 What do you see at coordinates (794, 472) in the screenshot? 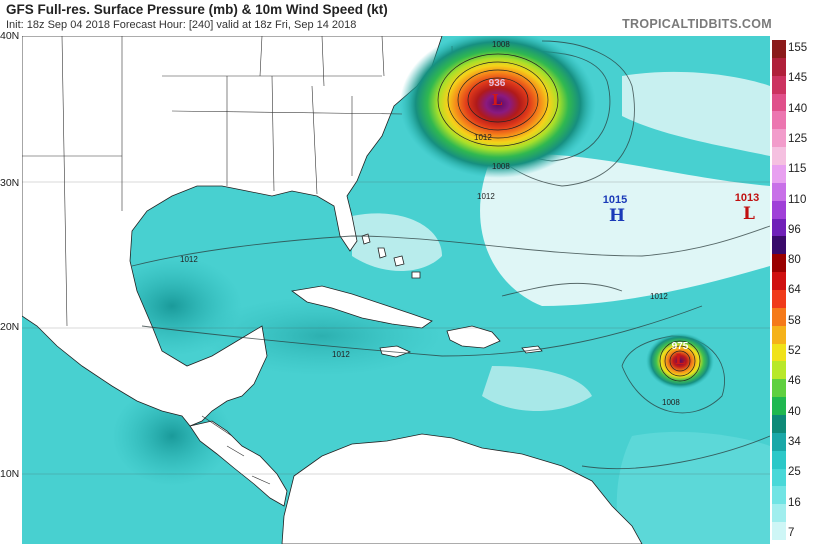
I see `colorbar-tick-label: 25` at bounding box center [794, 472].